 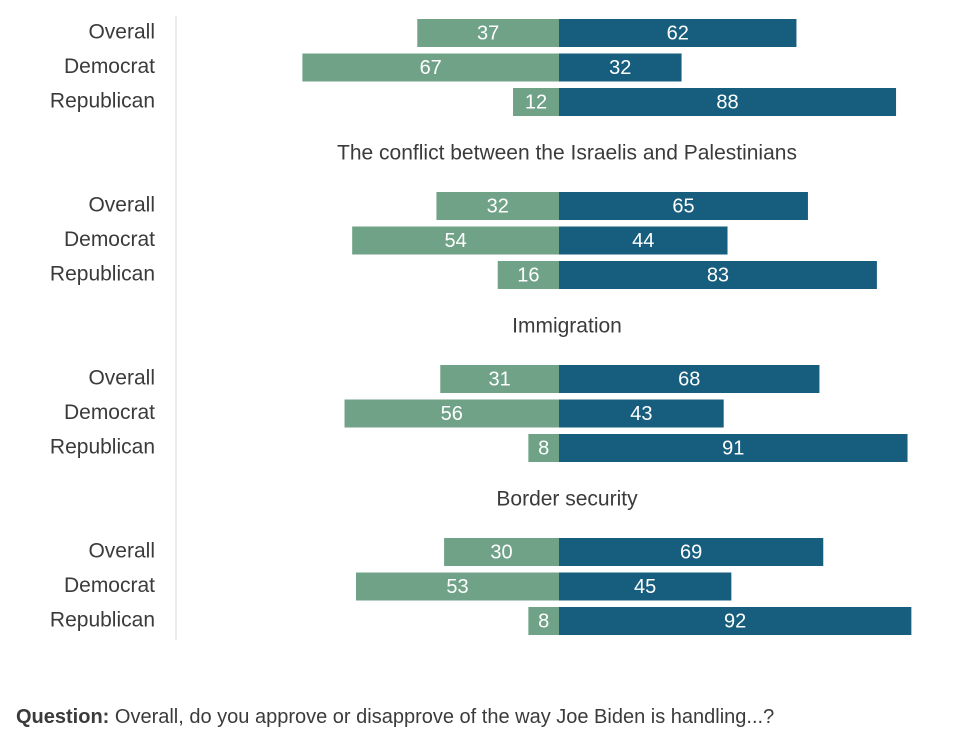 I want to click on group-title: Immigration, so click(x=567, y=326).